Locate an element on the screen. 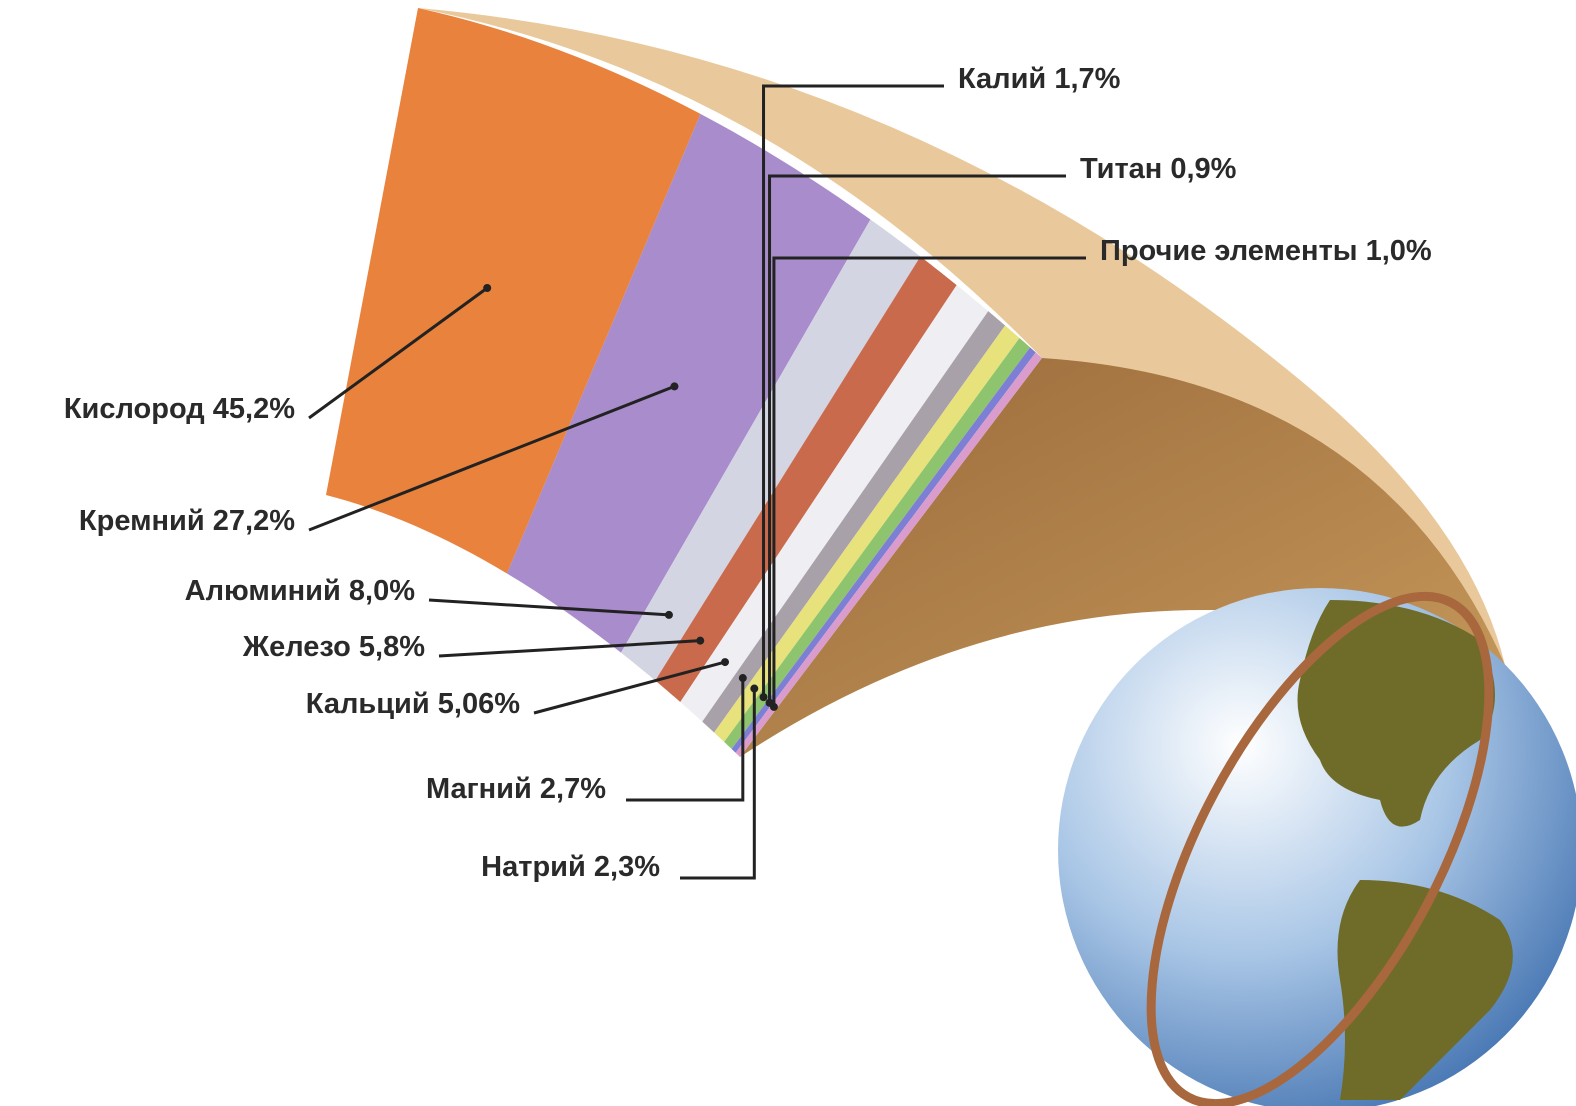 Image resolution: width=1576 pixels, height=1106 pixels. segment-label: Магний 2,7% is located at coordinates (516, 789).